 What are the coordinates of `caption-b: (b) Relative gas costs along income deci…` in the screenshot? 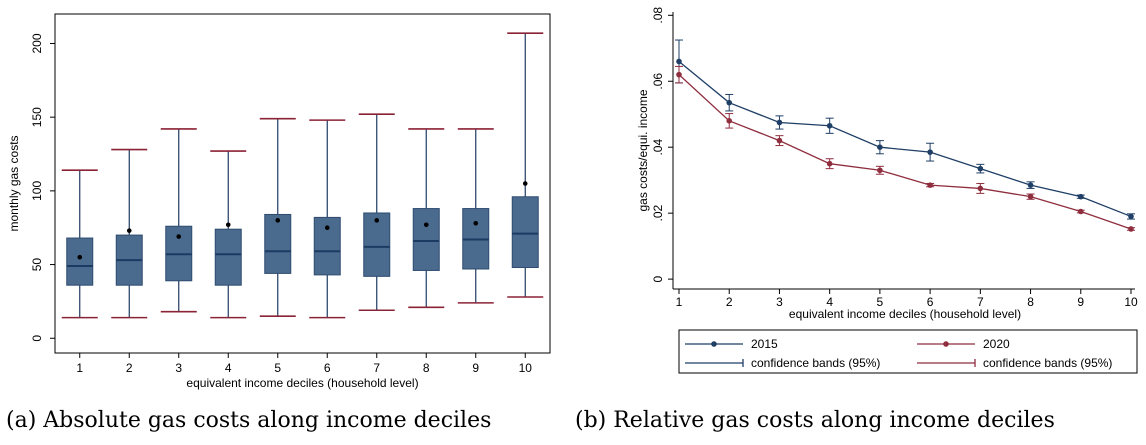 It's located at (815, 420).